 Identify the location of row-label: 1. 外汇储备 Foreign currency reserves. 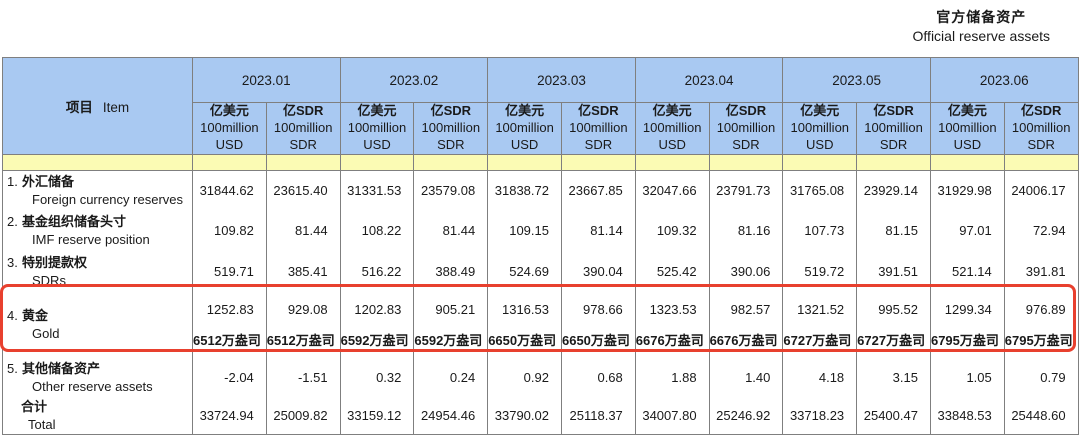
(97, 190).